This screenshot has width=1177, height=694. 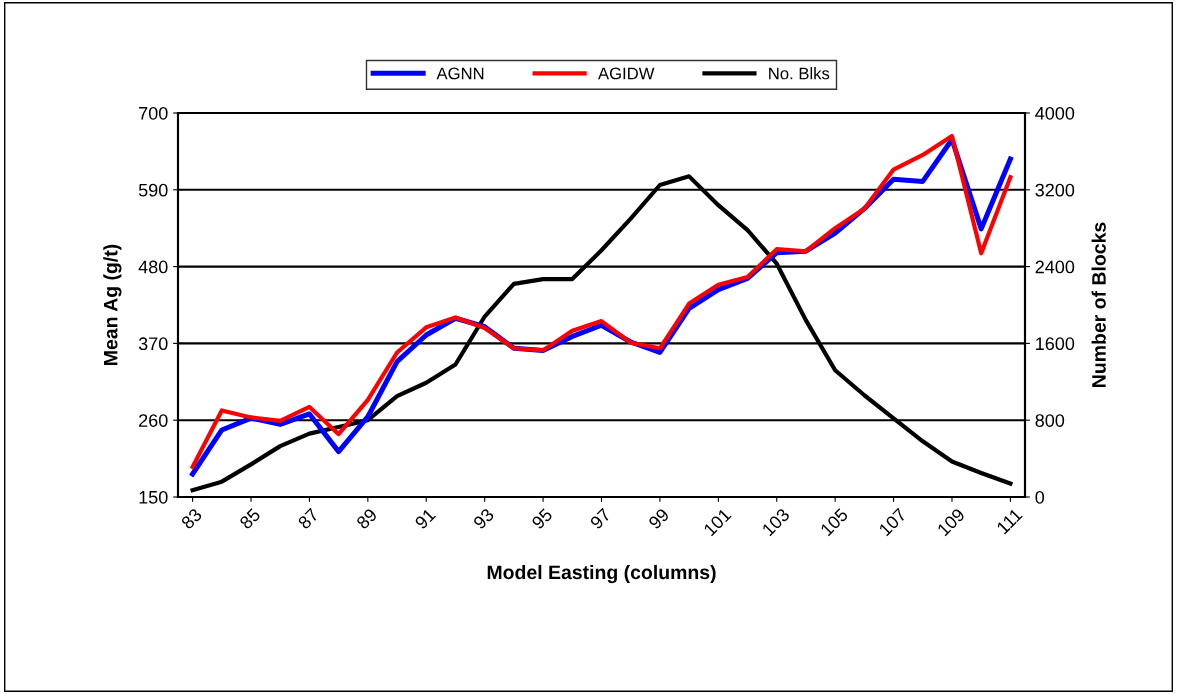 I want to click on y2-tick-label: 3200, so click(x=1055, y=190).